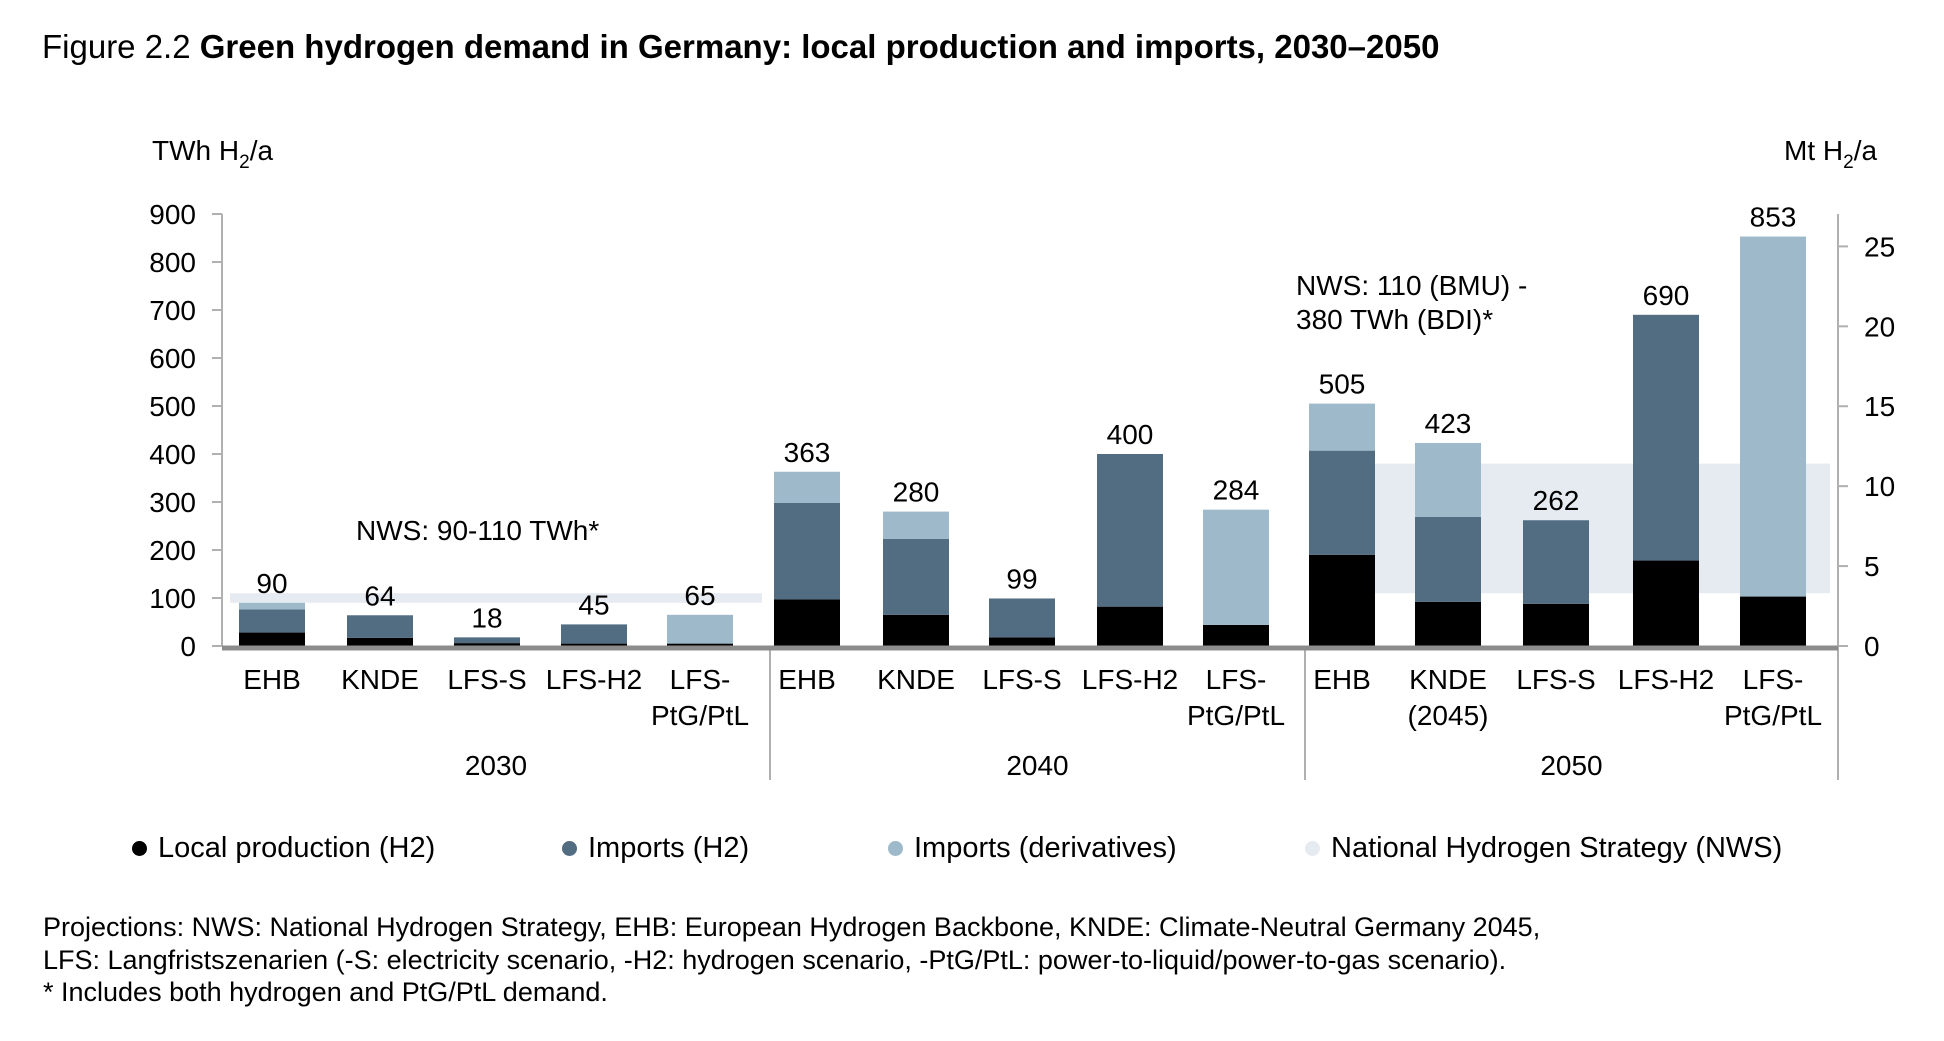 The height and width of the screenshot is (1041, 1944). Describe the element at coordinates (1557, 848) in the screenshot. I see `legend-label: National Hydrogen Strategy (NWS)` at that location.